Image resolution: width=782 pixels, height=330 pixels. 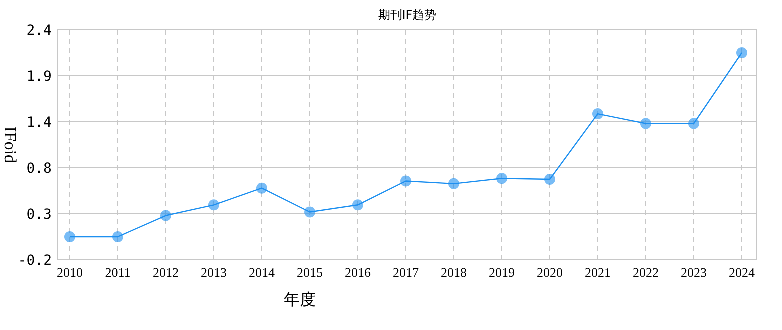 What do you see at coordinates (407, 15) in the screenshot?
I see `chart-title: 期刊IF趋势` at bounding box center [407, 15].